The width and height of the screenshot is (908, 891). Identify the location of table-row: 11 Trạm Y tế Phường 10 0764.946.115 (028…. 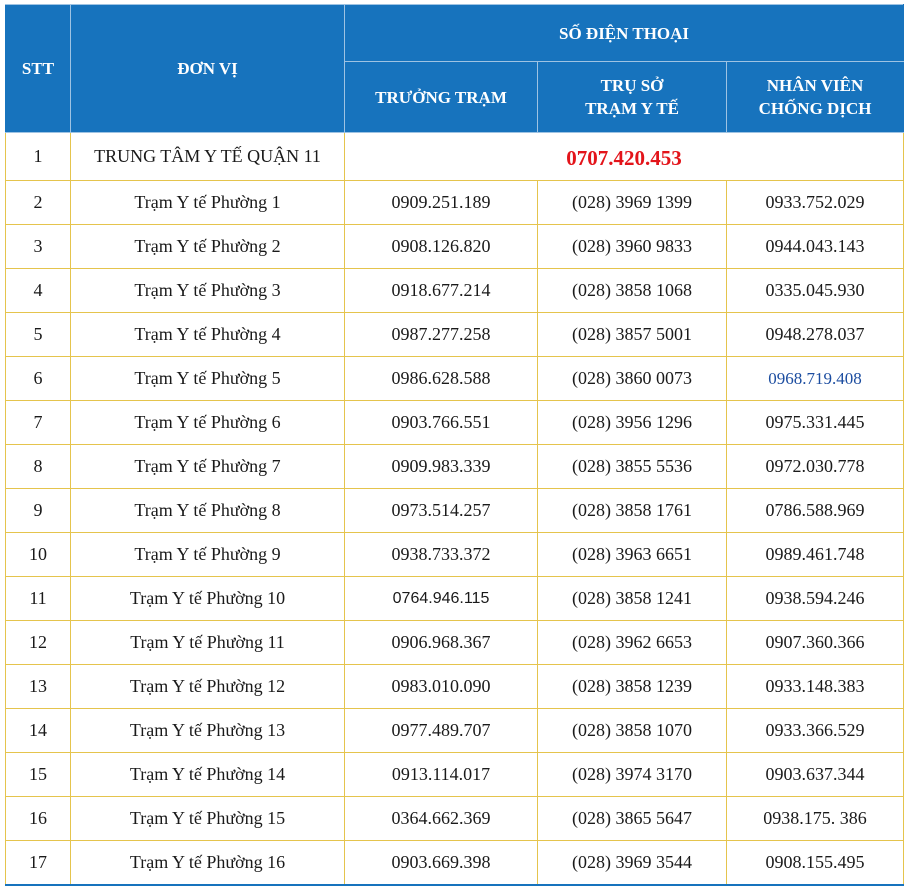
(455, 598).